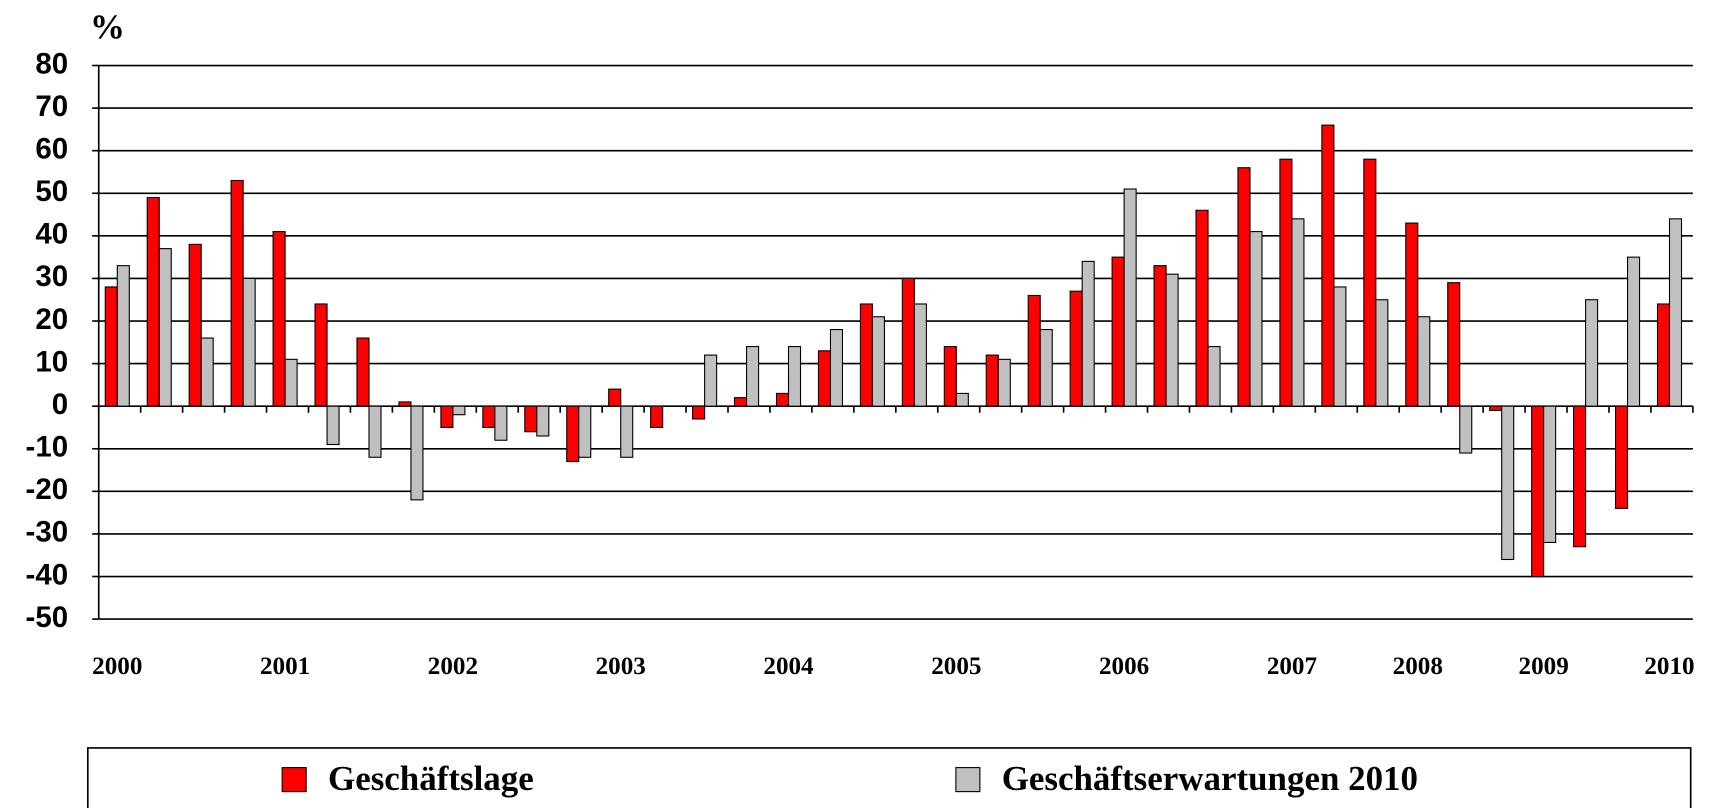  I want to click on y-tick-label: 70, so click(51, 106).